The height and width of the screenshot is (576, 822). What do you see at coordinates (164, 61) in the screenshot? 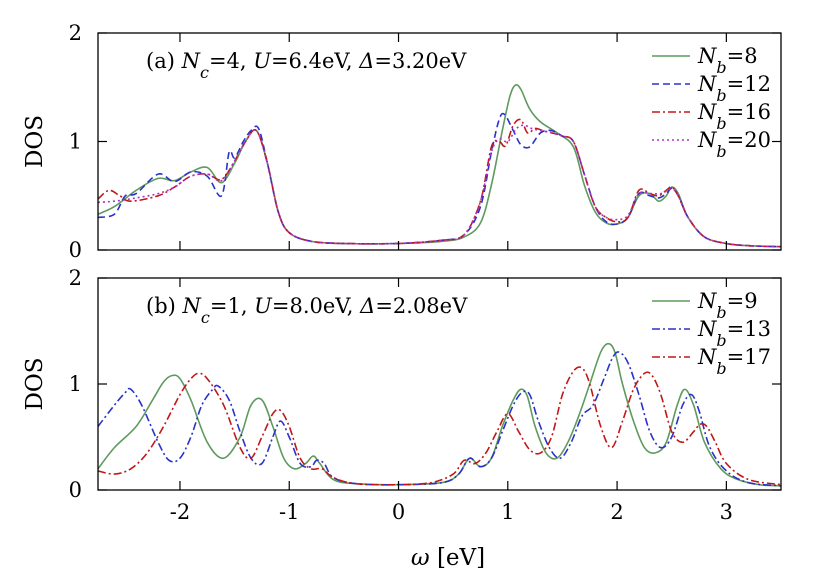
I see `annotation-part: (a)` at bounding box center [164, 61].